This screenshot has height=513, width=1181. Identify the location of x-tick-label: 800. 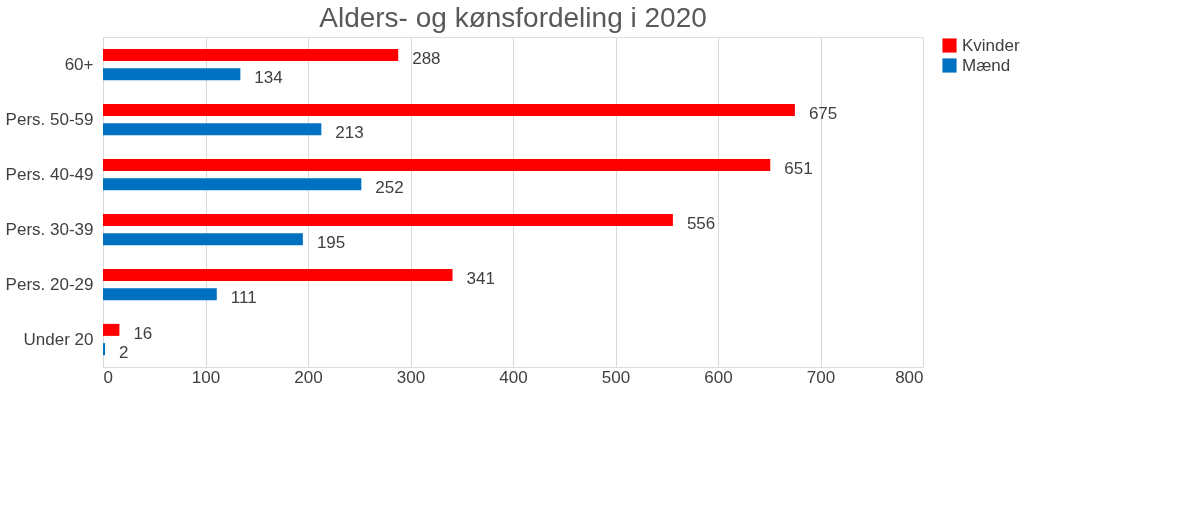
(909, 377).